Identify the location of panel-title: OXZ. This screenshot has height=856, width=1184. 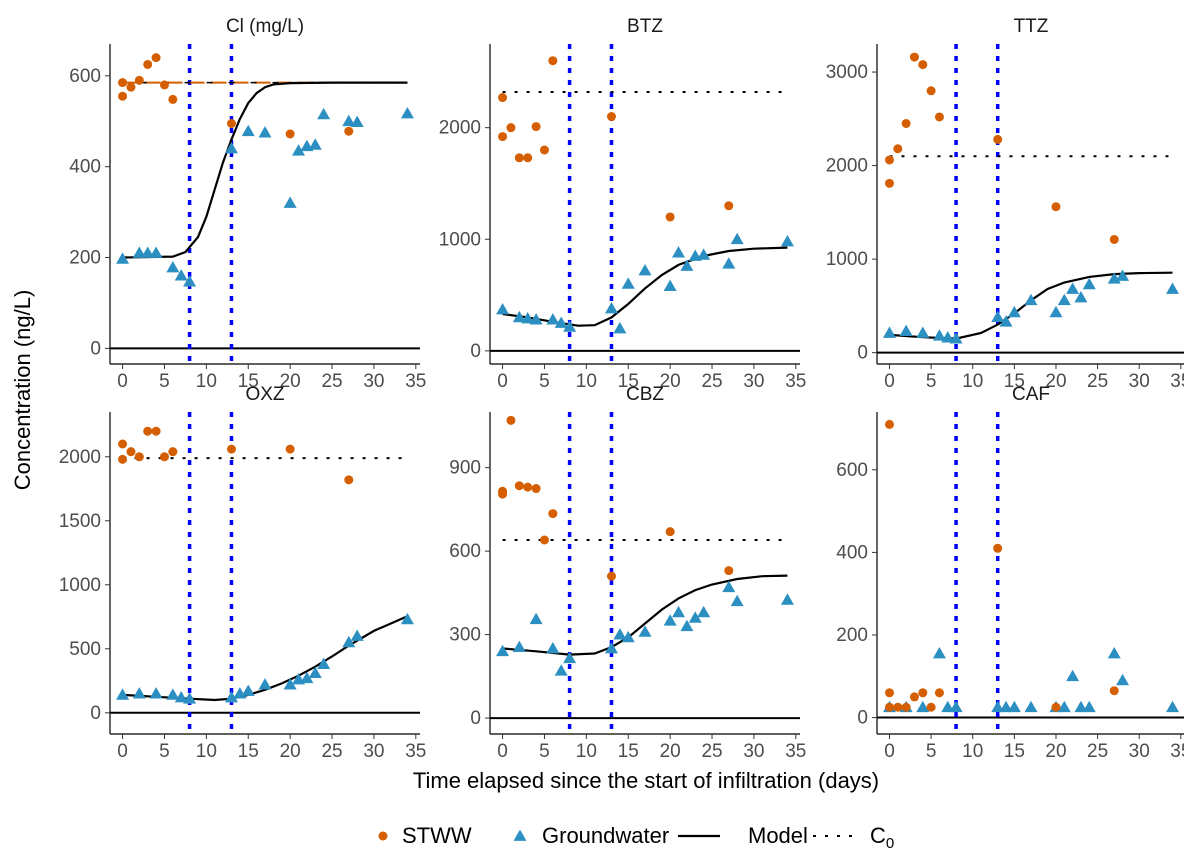
(264, 394).